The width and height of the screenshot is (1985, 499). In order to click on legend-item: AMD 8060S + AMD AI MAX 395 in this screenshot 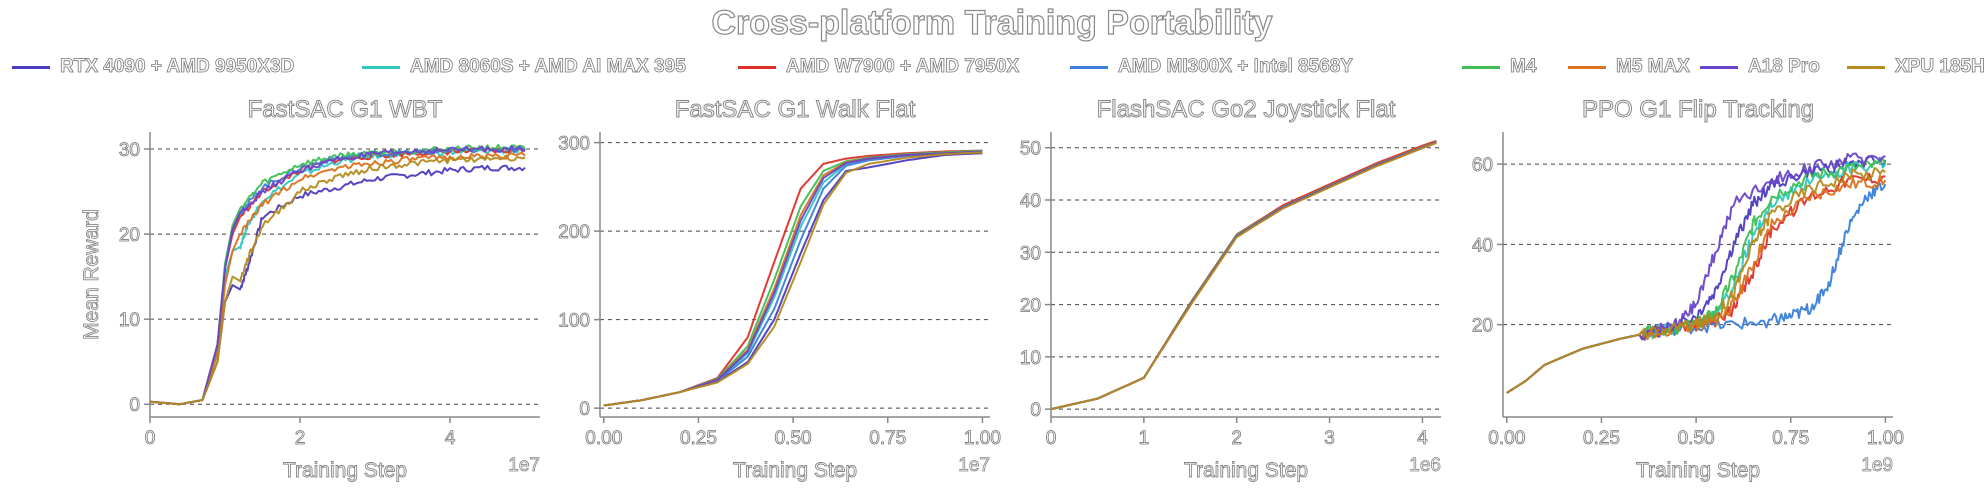, I will do `click(524, 67)`.